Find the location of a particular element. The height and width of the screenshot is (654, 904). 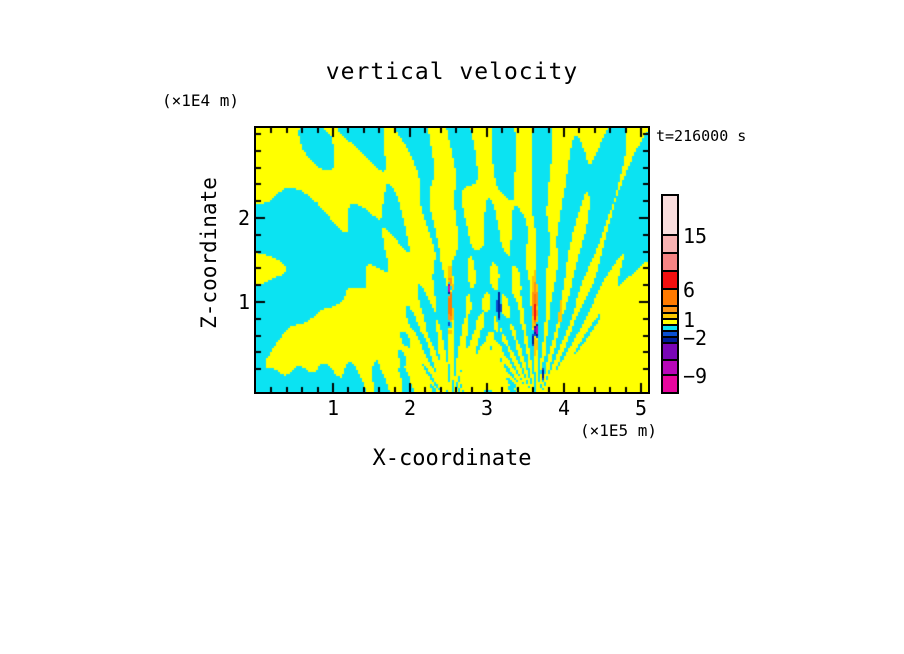

colorbar-tick-label: −2 is located at coordinates (695, 338).